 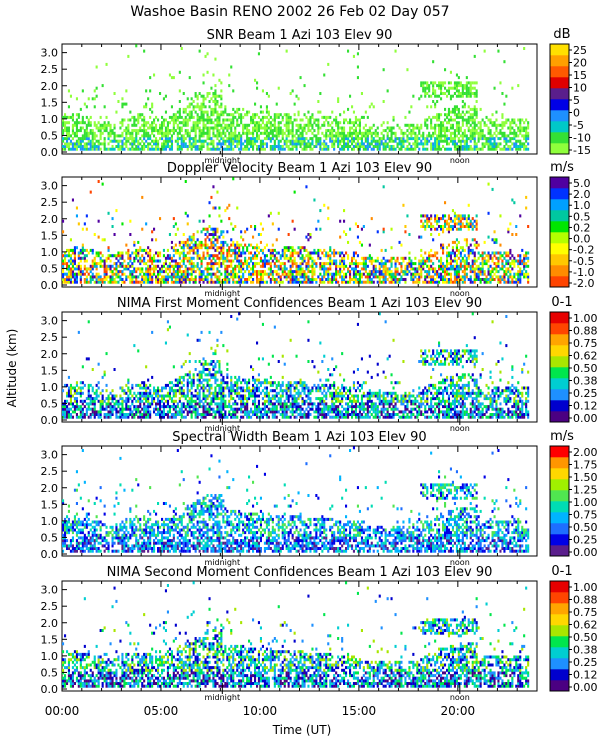 What do you see at coordinates (289, 12) in the screenshot?
I see `figure-title: Washoe Basin RENO 2002 26 Feb 02 Day 057` at bounding box center [289, 12].